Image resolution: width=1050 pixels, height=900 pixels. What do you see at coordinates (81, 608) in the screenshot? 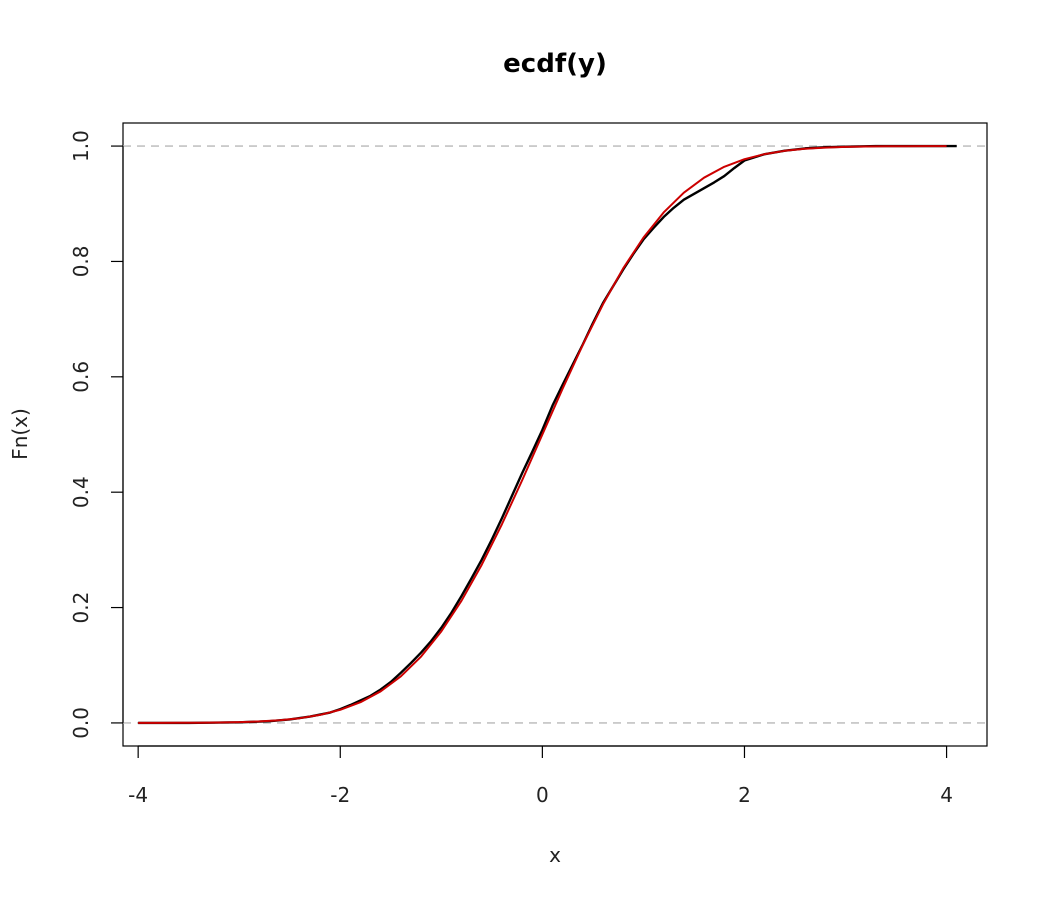
I see `y-tick-label-1: 0.2` at bounding box center [81, 608].